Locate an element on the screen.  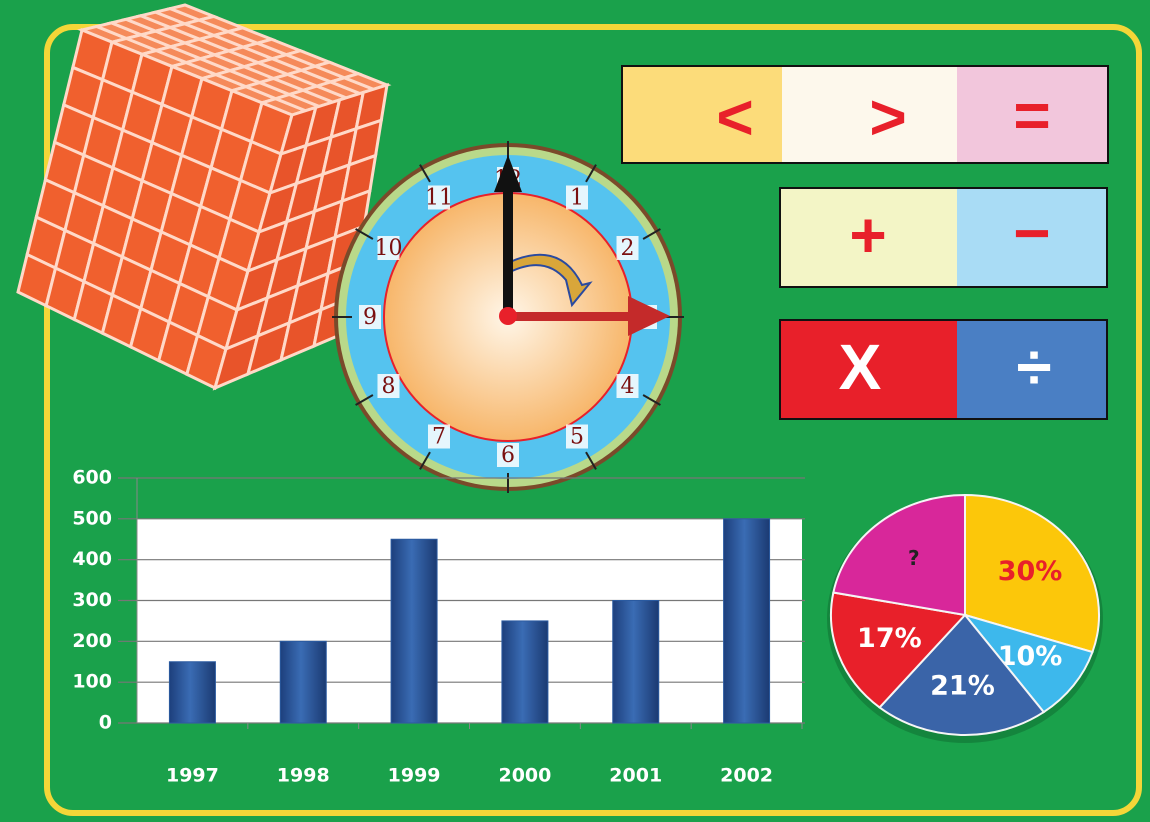
slice-label: 17% is located at coordinates (889, 638).